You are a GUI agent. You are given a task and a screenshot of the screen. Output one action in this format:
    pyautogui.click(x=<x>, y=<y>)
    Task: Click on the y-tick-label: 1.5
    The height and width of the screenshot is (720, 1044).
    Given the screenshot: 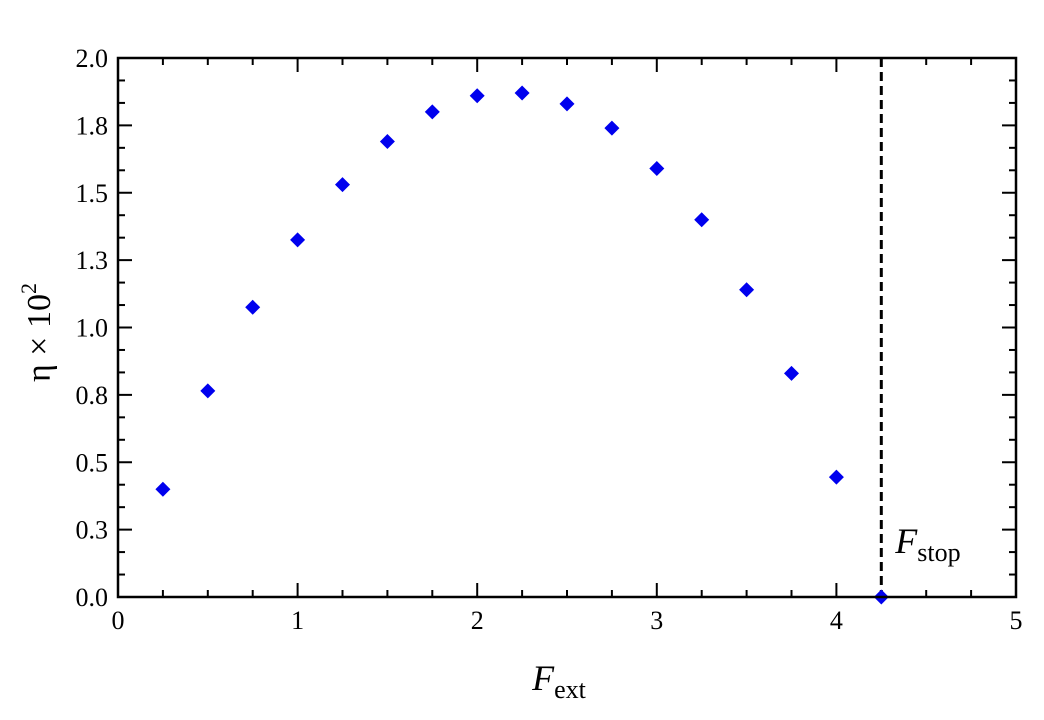 What is the action you would take?
    pyautogui.click(x=92, y=193)
    